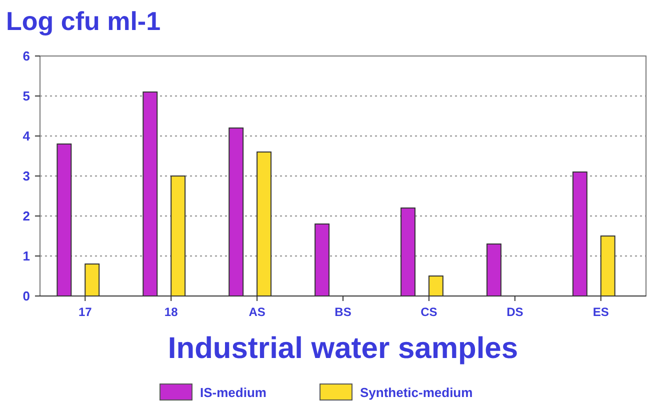  What do you see at coordinates (416, 392) in the screenshot?
I see `legend-label: Synthetic-medium` at bounding box center [416, 392].